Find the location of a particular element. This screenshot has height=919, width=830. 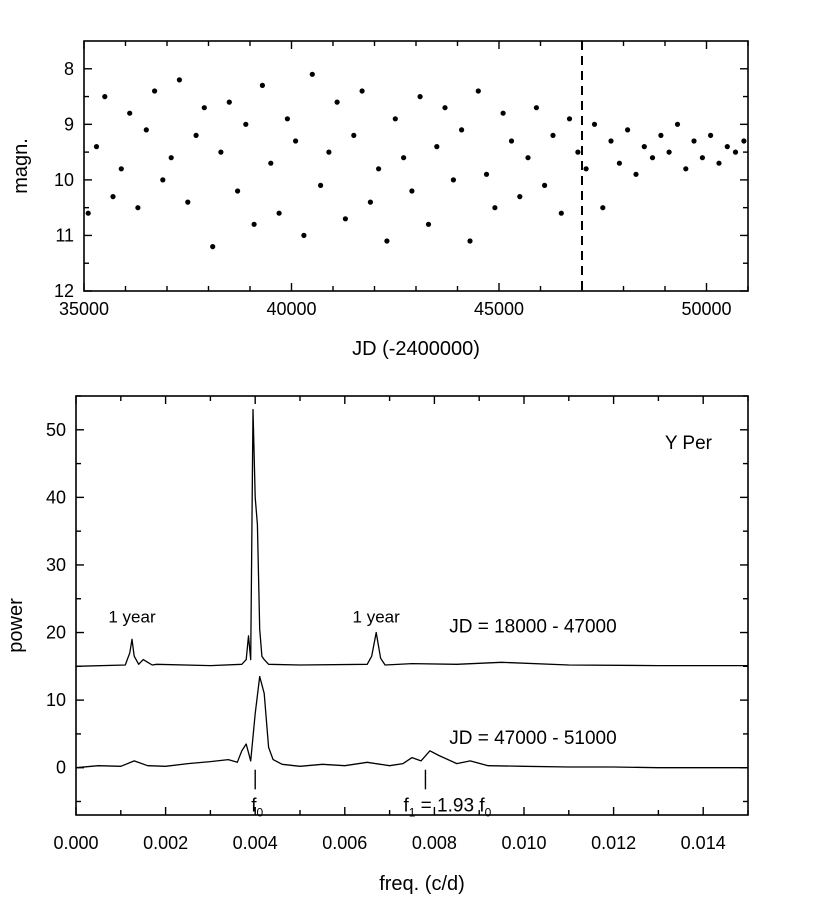

power-spectrum-x-tick-labels: 0.000 0.002 0.004 0.006 0.008 0.010 0.012 0.014 is located at coordinates (389, 843).